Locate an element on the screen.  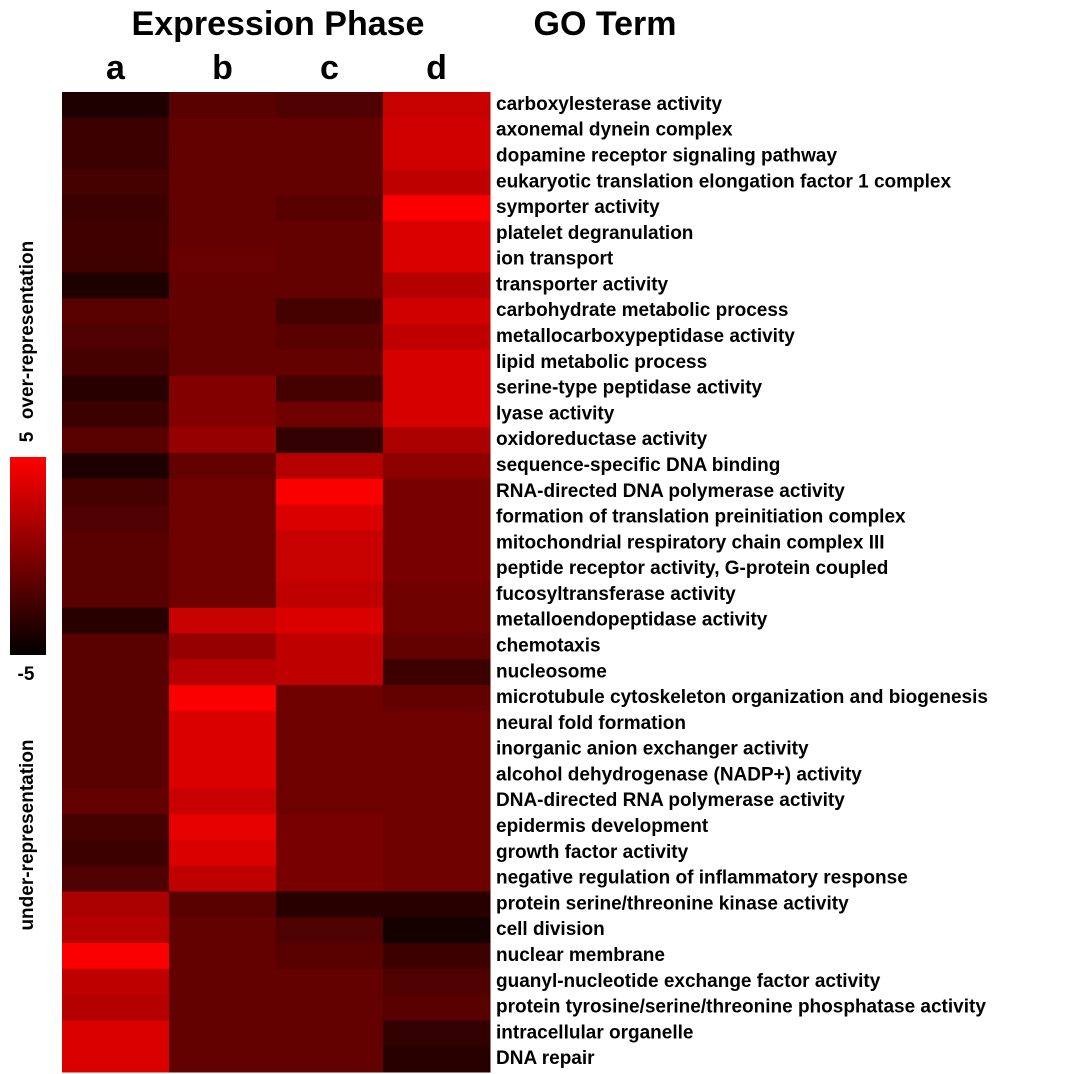
row-label: protein serine/threonine kinase activity is located at coordinates (672, 903).